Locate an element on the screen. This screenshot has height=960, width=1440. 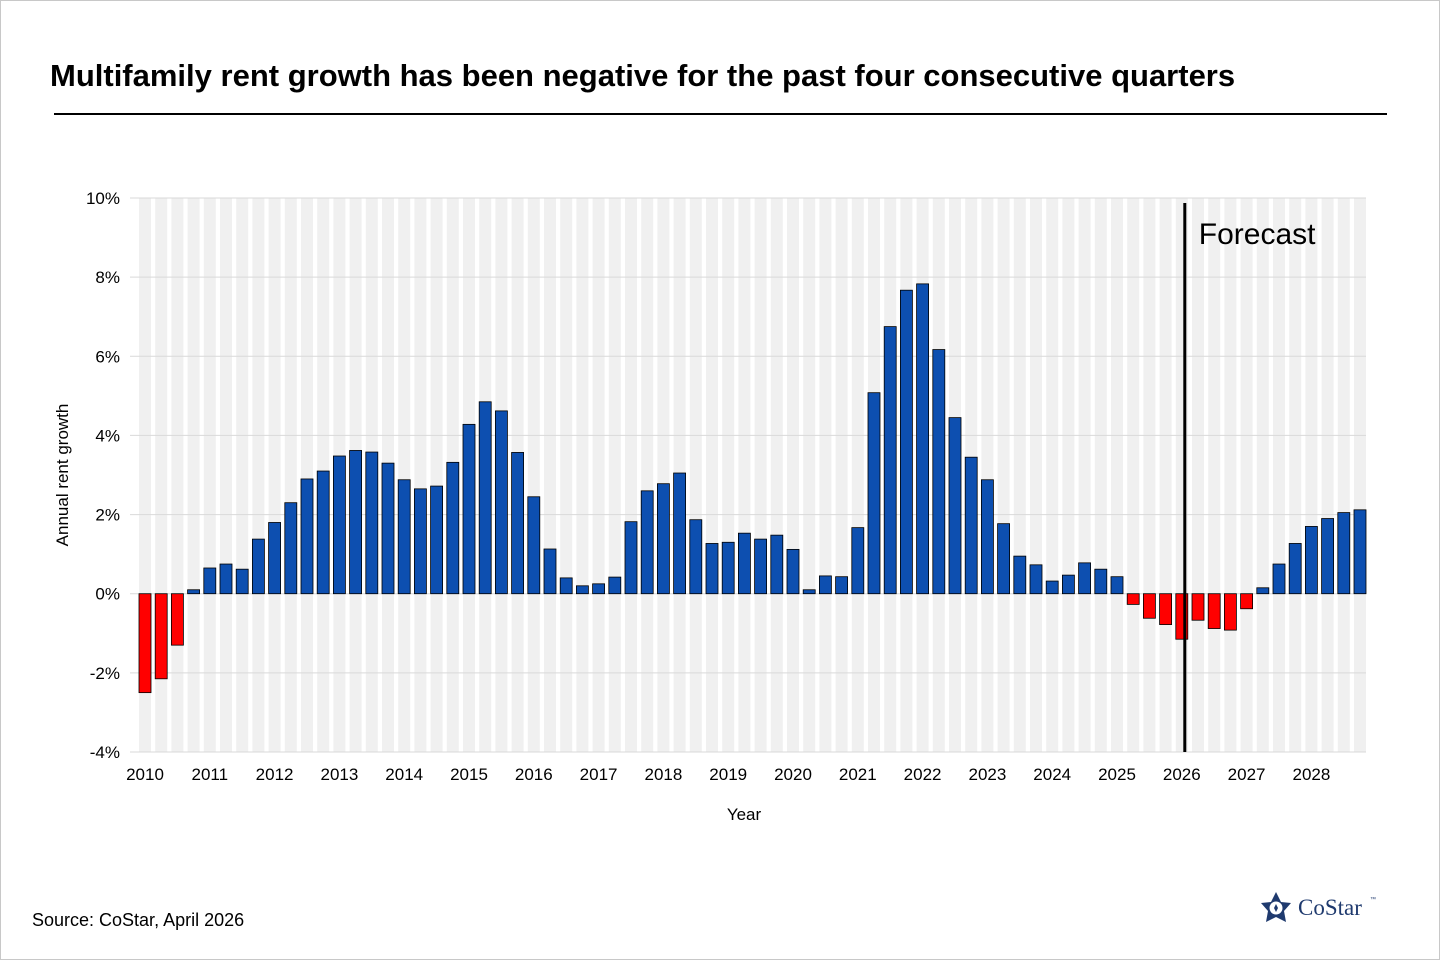
costar-logo: CoStar ™ is located at coordinates (1323, 908).